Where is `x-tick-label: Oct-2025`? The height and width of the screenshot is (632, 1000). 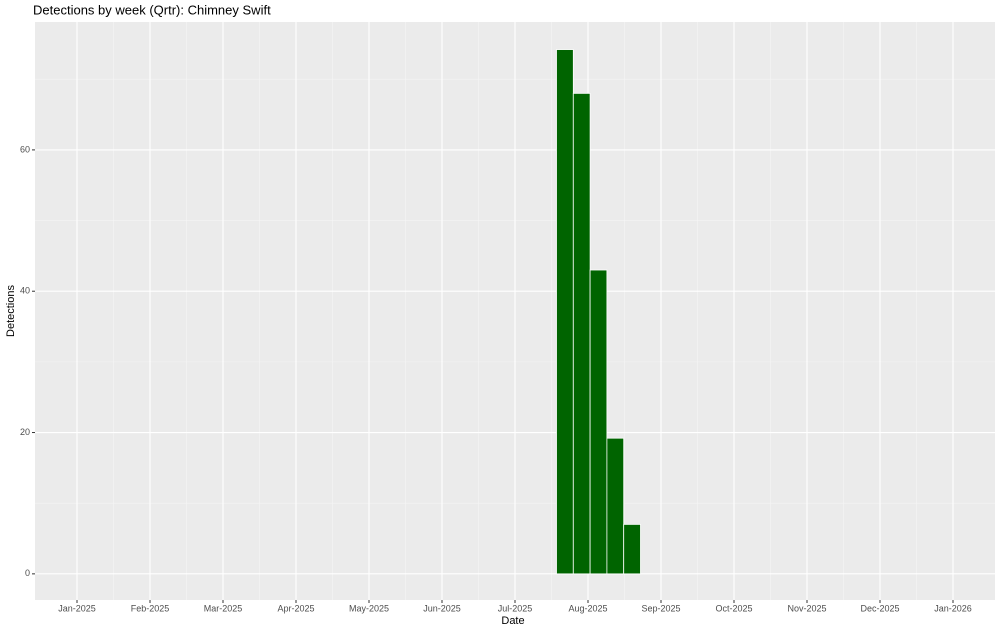 x-tick-label: Oct-2025 is located at coordinates (733, 608).